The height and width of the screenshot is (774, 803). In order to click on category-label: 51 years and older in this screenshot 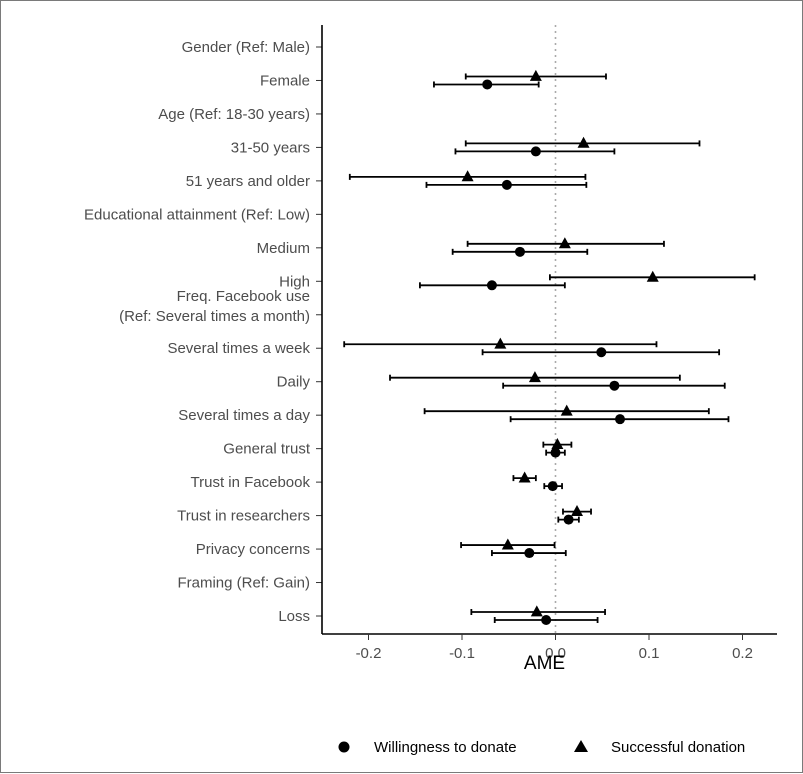, I will do `click(248, 181)`.